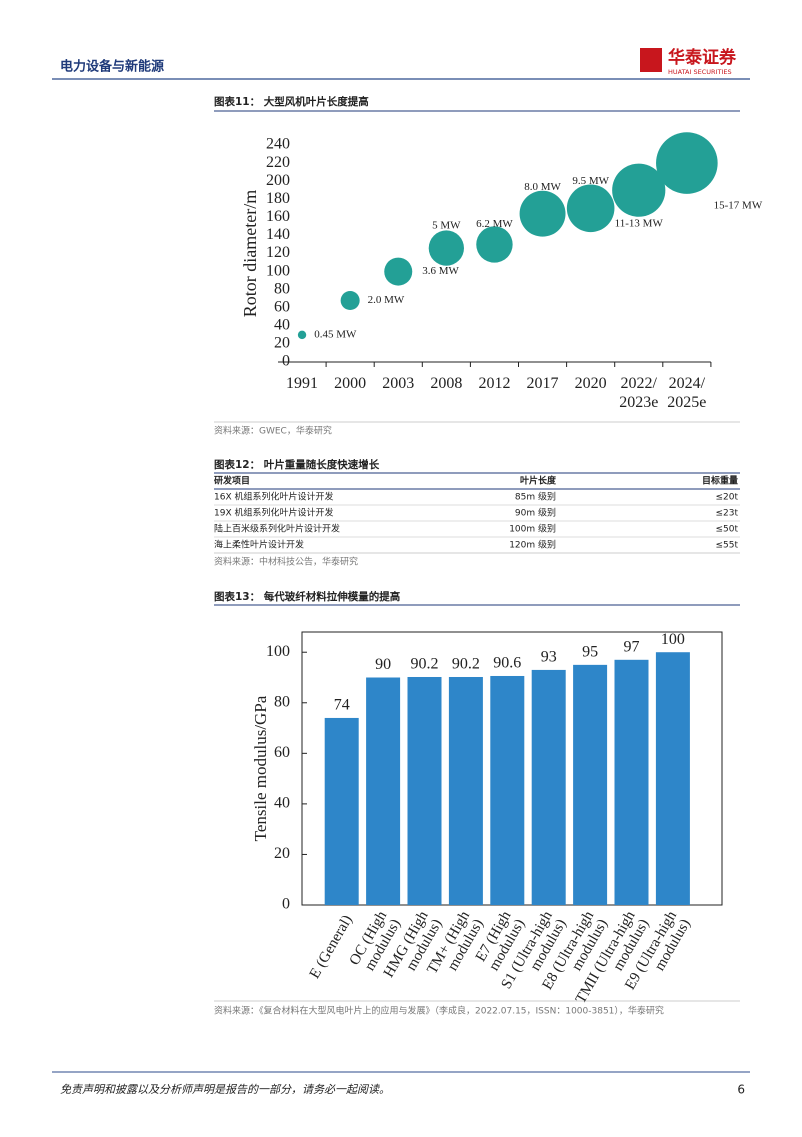 The height and width of the screenshot is (1137, 802). Describe the element at coordinates (543, 383) in the screenshot. I see `x-tick-label: 2017` at that location.